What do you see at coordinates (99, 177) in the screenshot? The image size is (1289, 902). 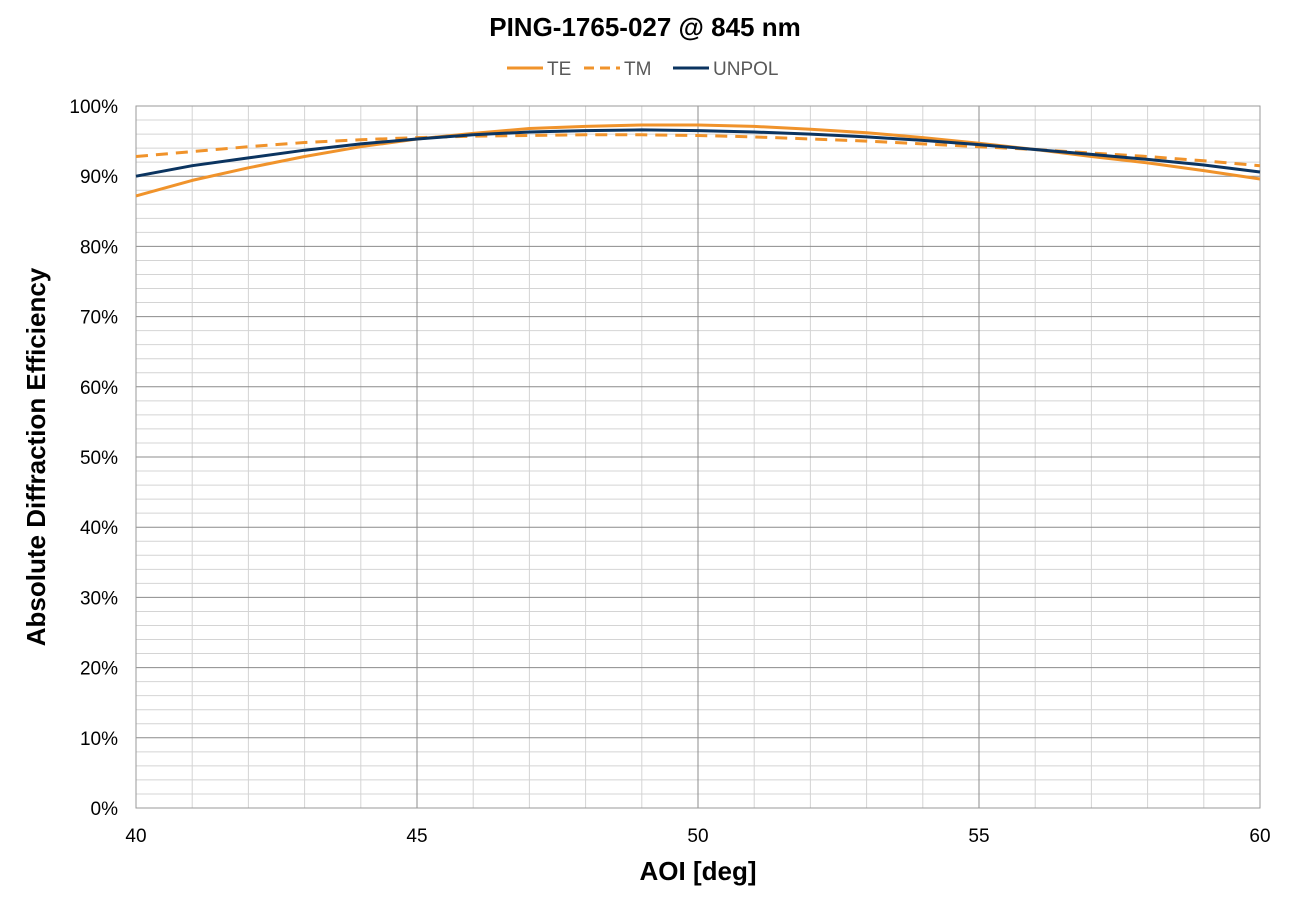 I see `y-tick-label: 90%` at bounding box center [99, 177].